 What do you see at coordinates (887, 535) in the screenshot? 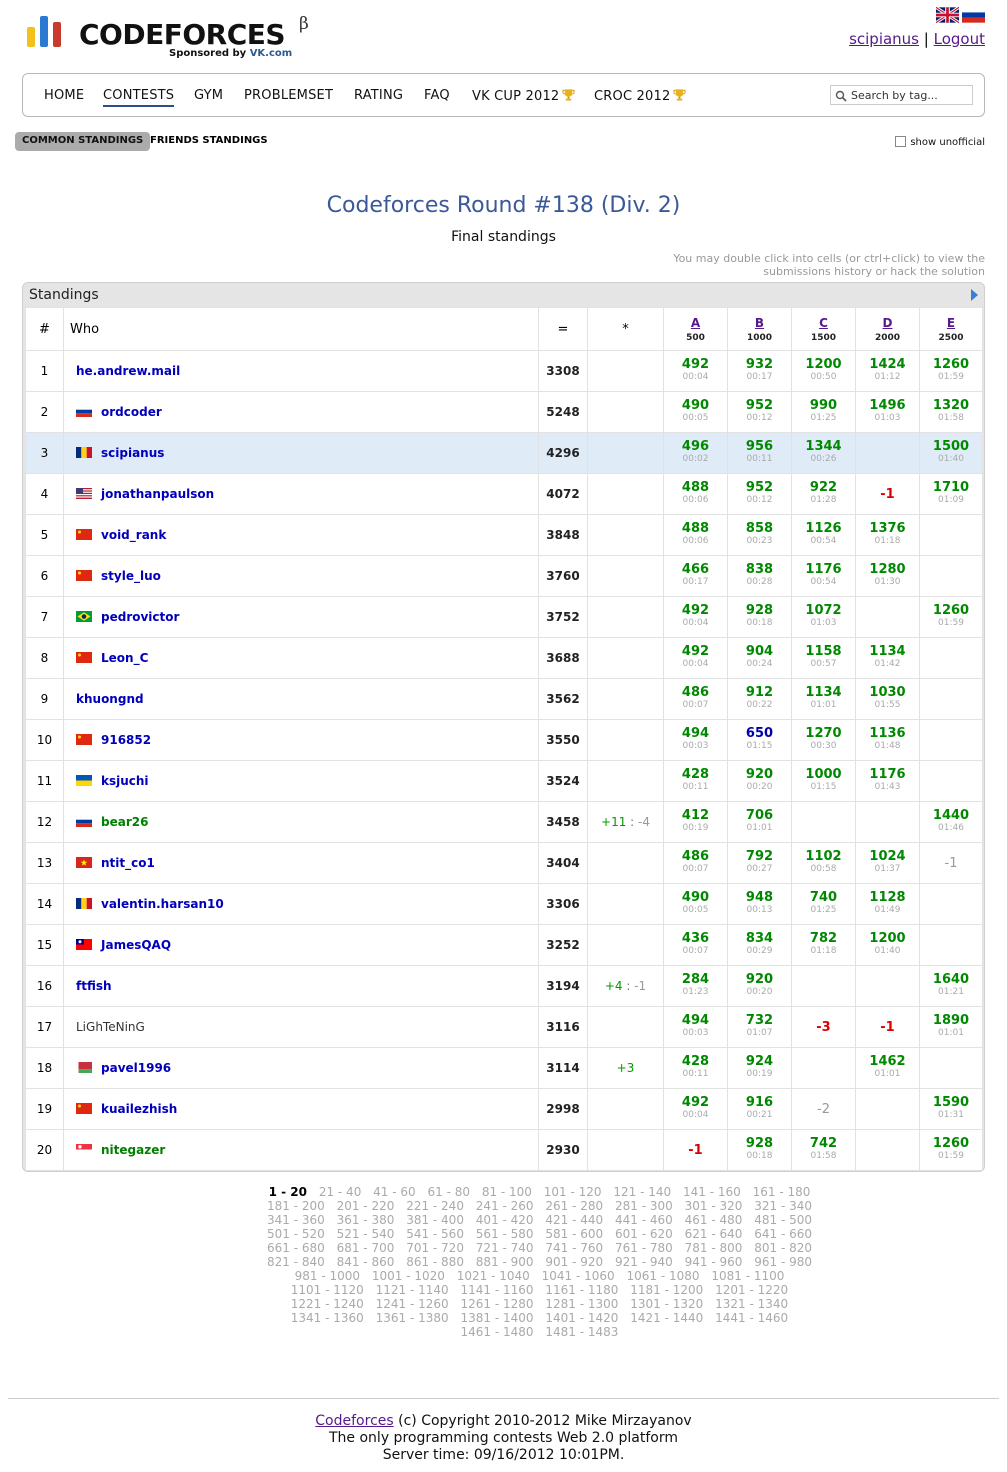
I see `problem-cell: 1376 01:18` at bounding box center [887, 535].